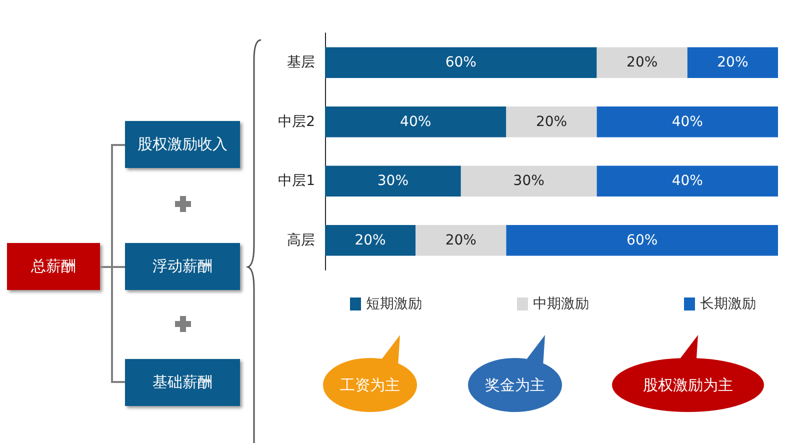 The image size is (800, 443). Describe the element at coordinates (182, 266) in the screenshot. I see `text: 浮动薪酬` at that location.